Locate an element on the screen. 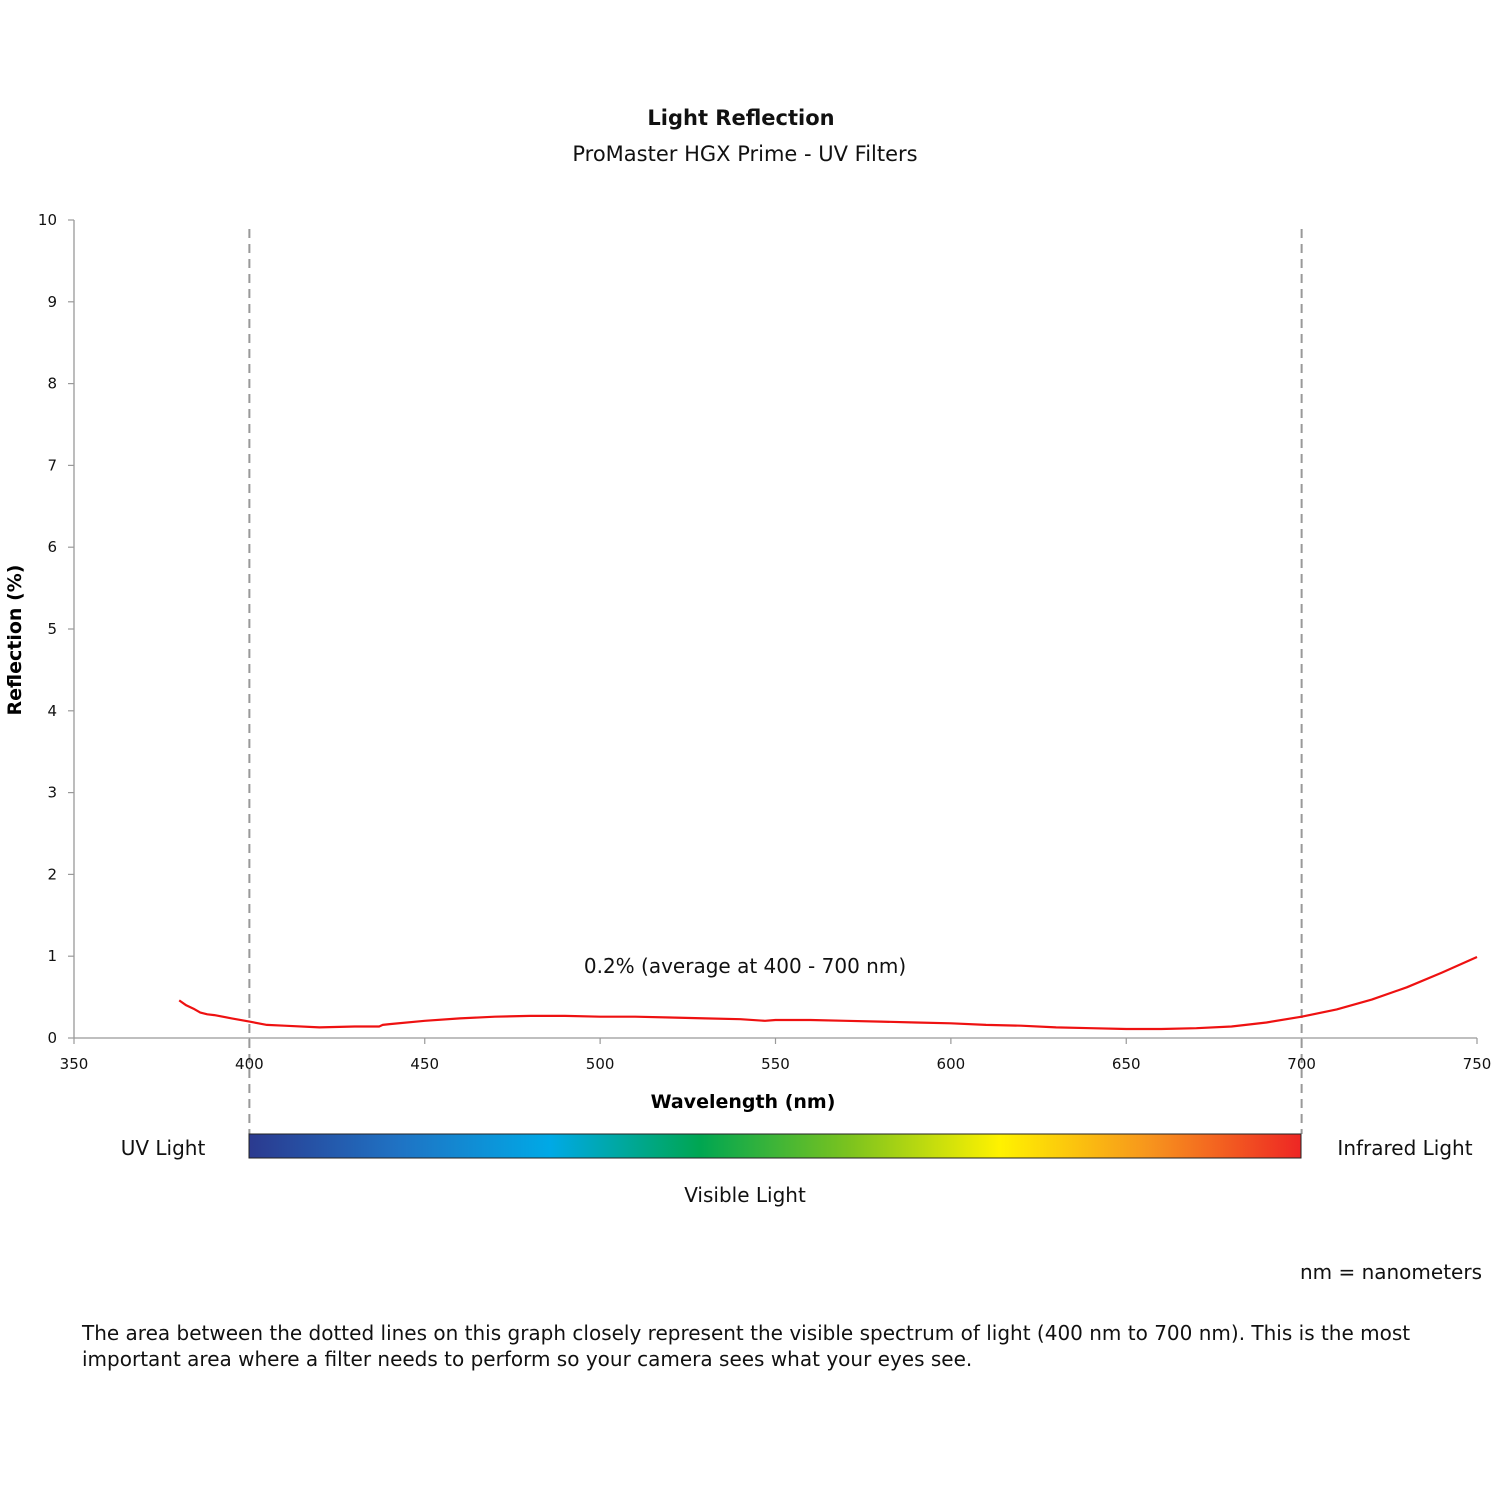 The width and height of the screenshot is (1500, 1500). y-tick-label: 9 is located at coordinates (52, 302).